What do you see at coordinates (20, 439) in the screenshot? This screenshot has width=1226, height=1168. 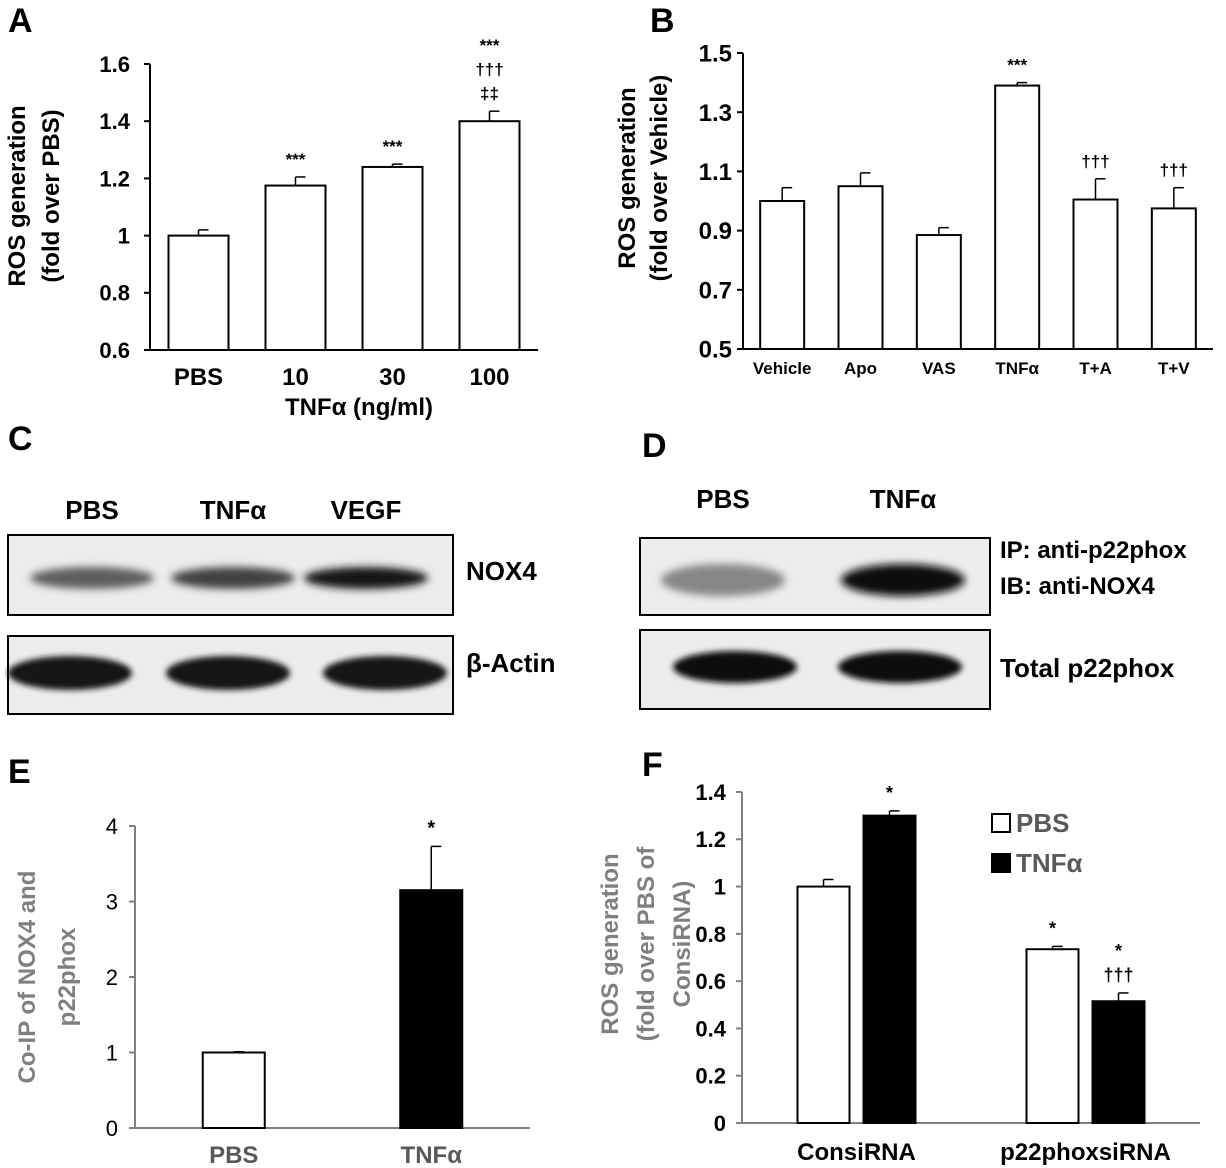 I see `panel-letter-c: C` at bounding box center [20, 439].